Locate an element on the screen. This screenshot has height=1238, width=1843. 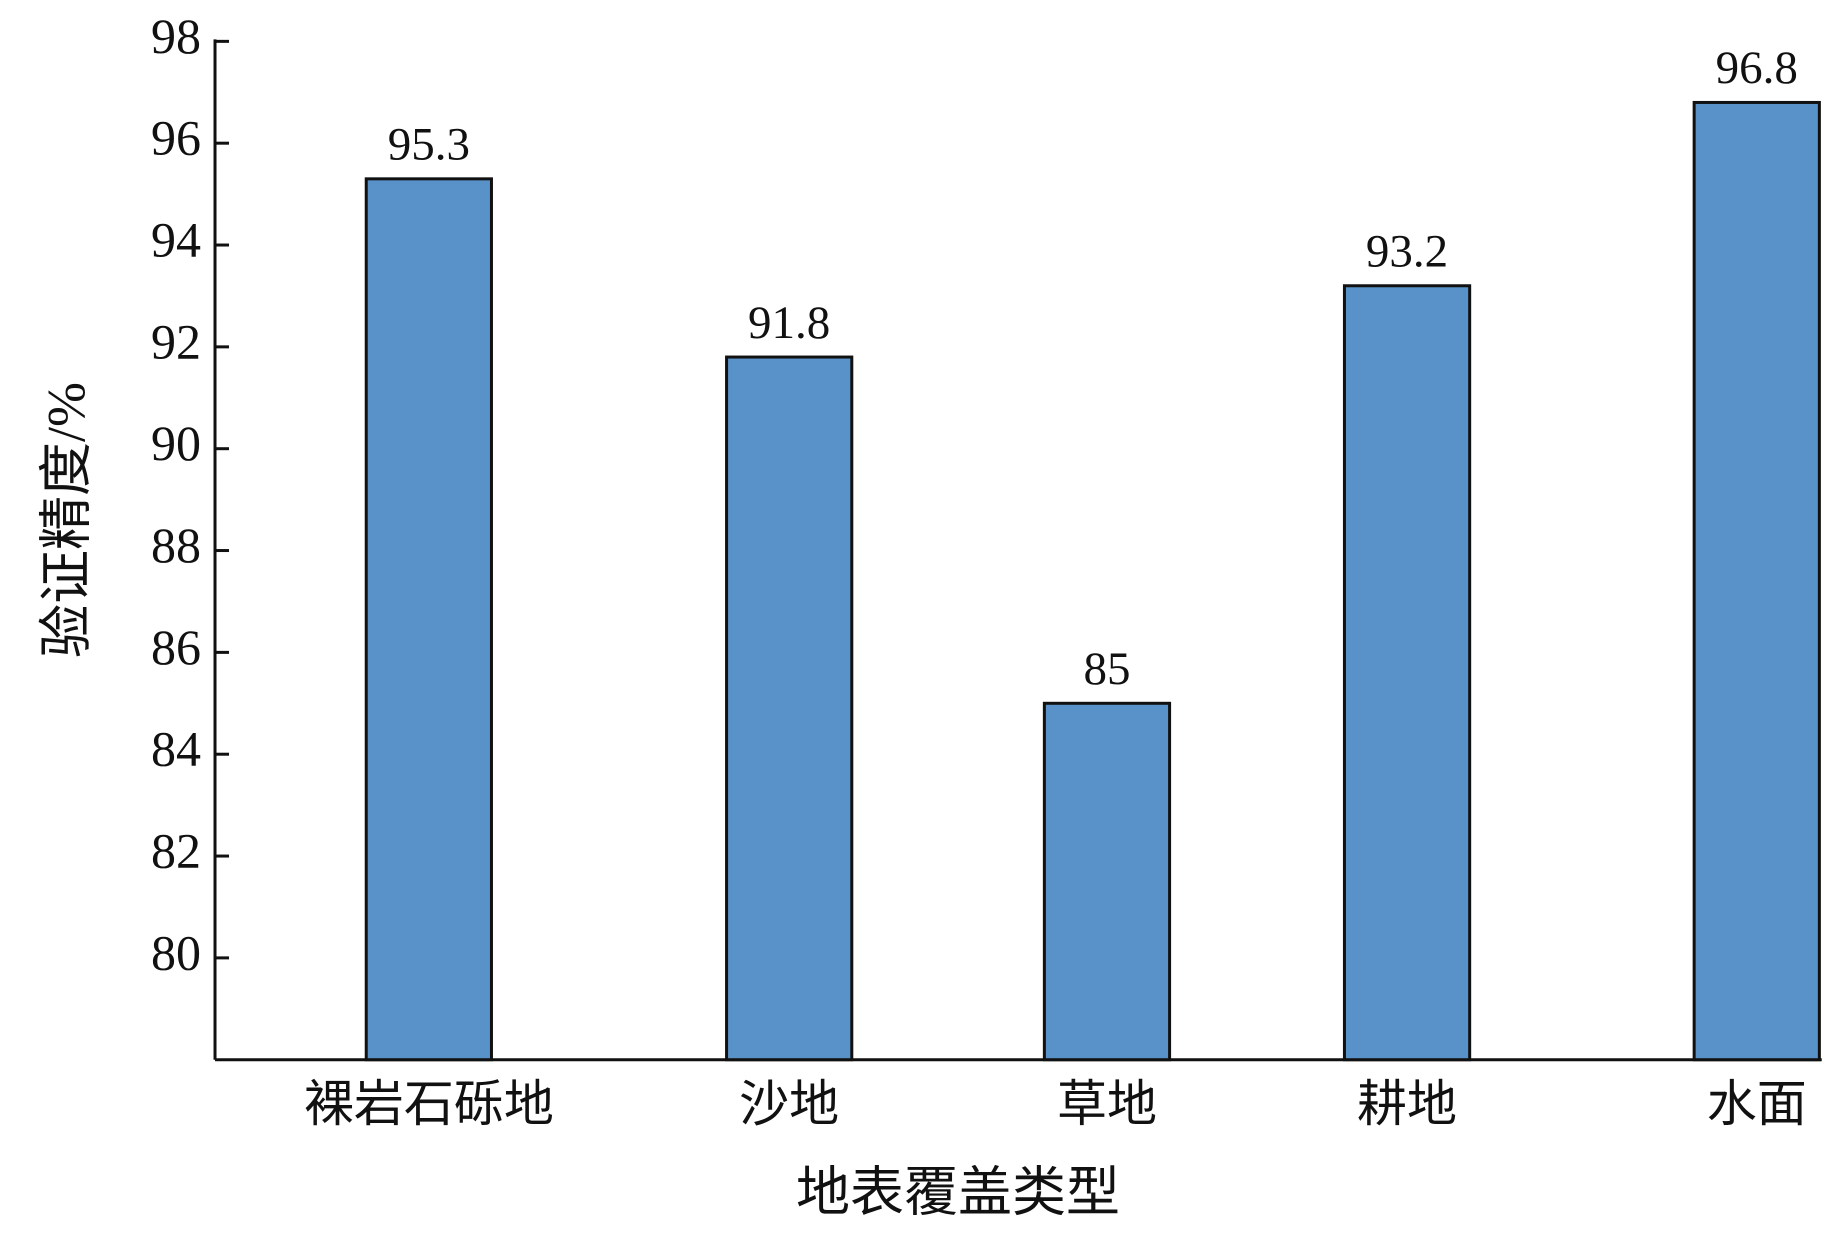
x-tick-label: 草地 is located at coordinates (1107, 1104).